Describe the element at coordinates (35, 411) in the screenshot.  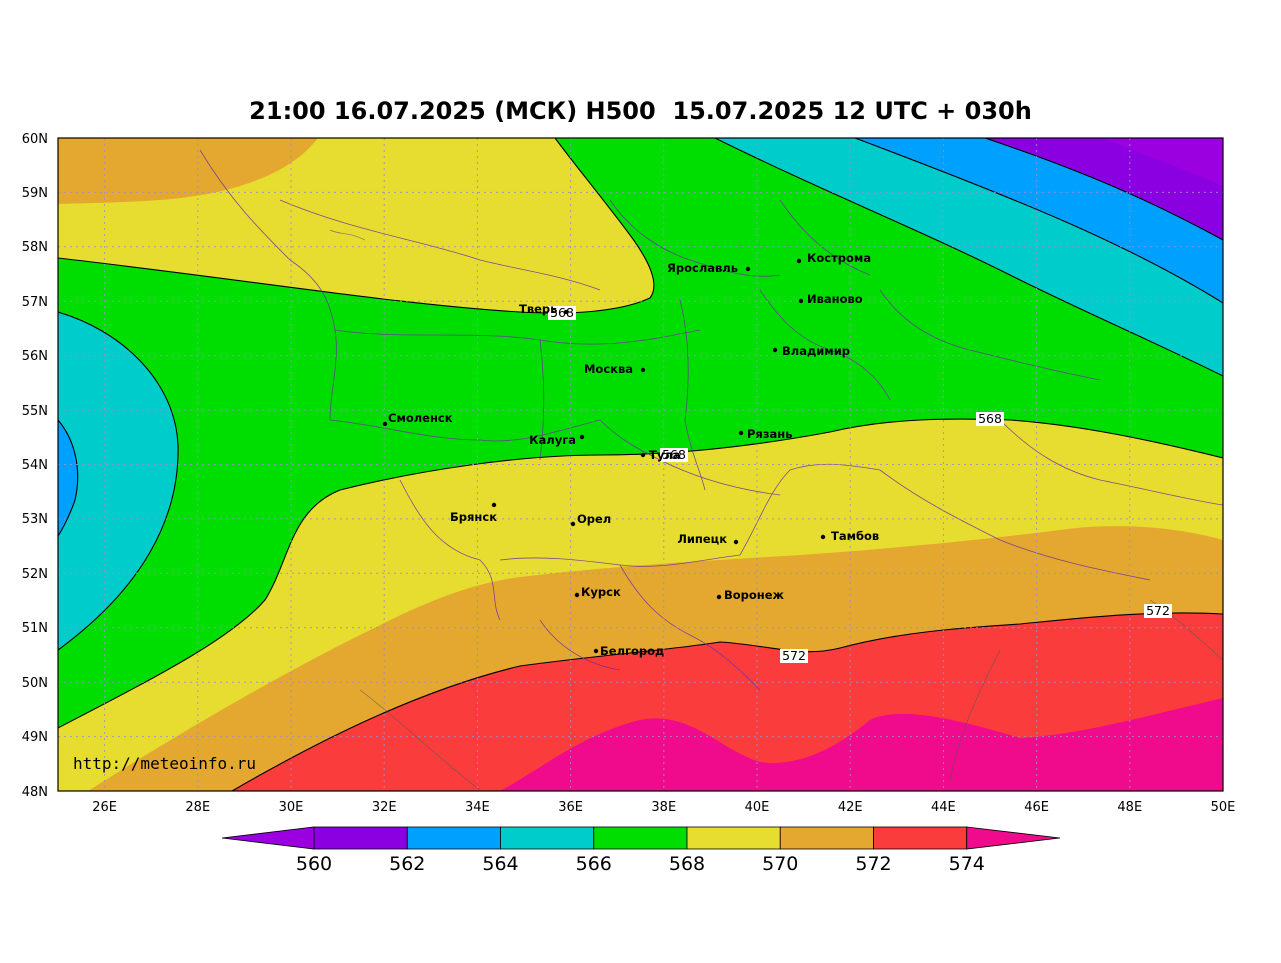
I see `lat-tick-label: 55N` at that location.